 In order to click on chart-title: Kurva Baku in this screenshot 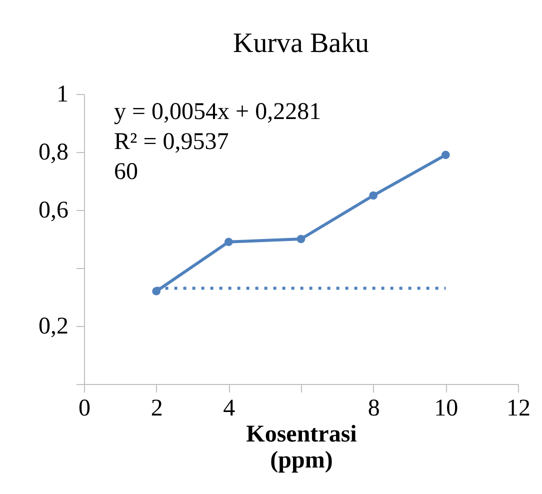, I will do `click(301, 43)`.